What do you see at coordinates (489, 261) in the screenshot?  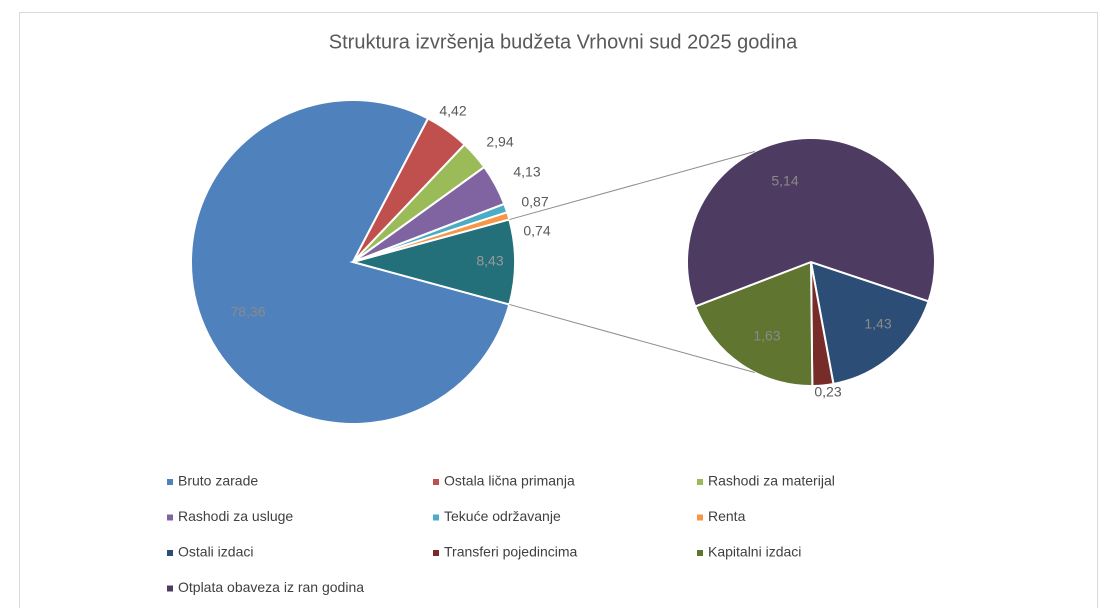 I see `data-label: 8,43` at bounding box center [489, 261].